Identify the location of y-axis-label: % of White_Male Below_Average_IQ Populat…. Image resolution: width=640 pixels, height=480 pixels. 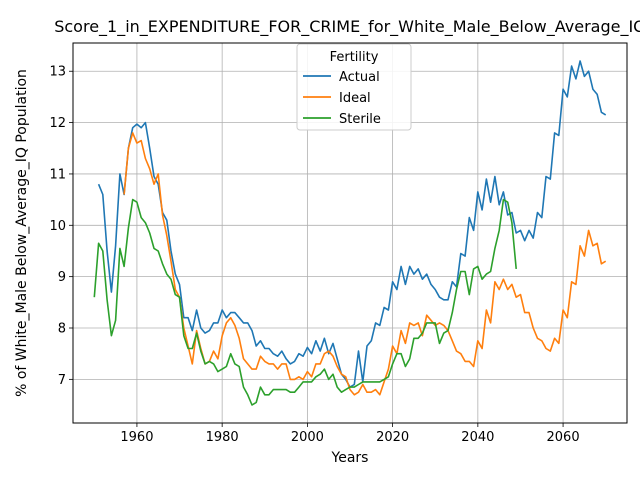
(22, 233).